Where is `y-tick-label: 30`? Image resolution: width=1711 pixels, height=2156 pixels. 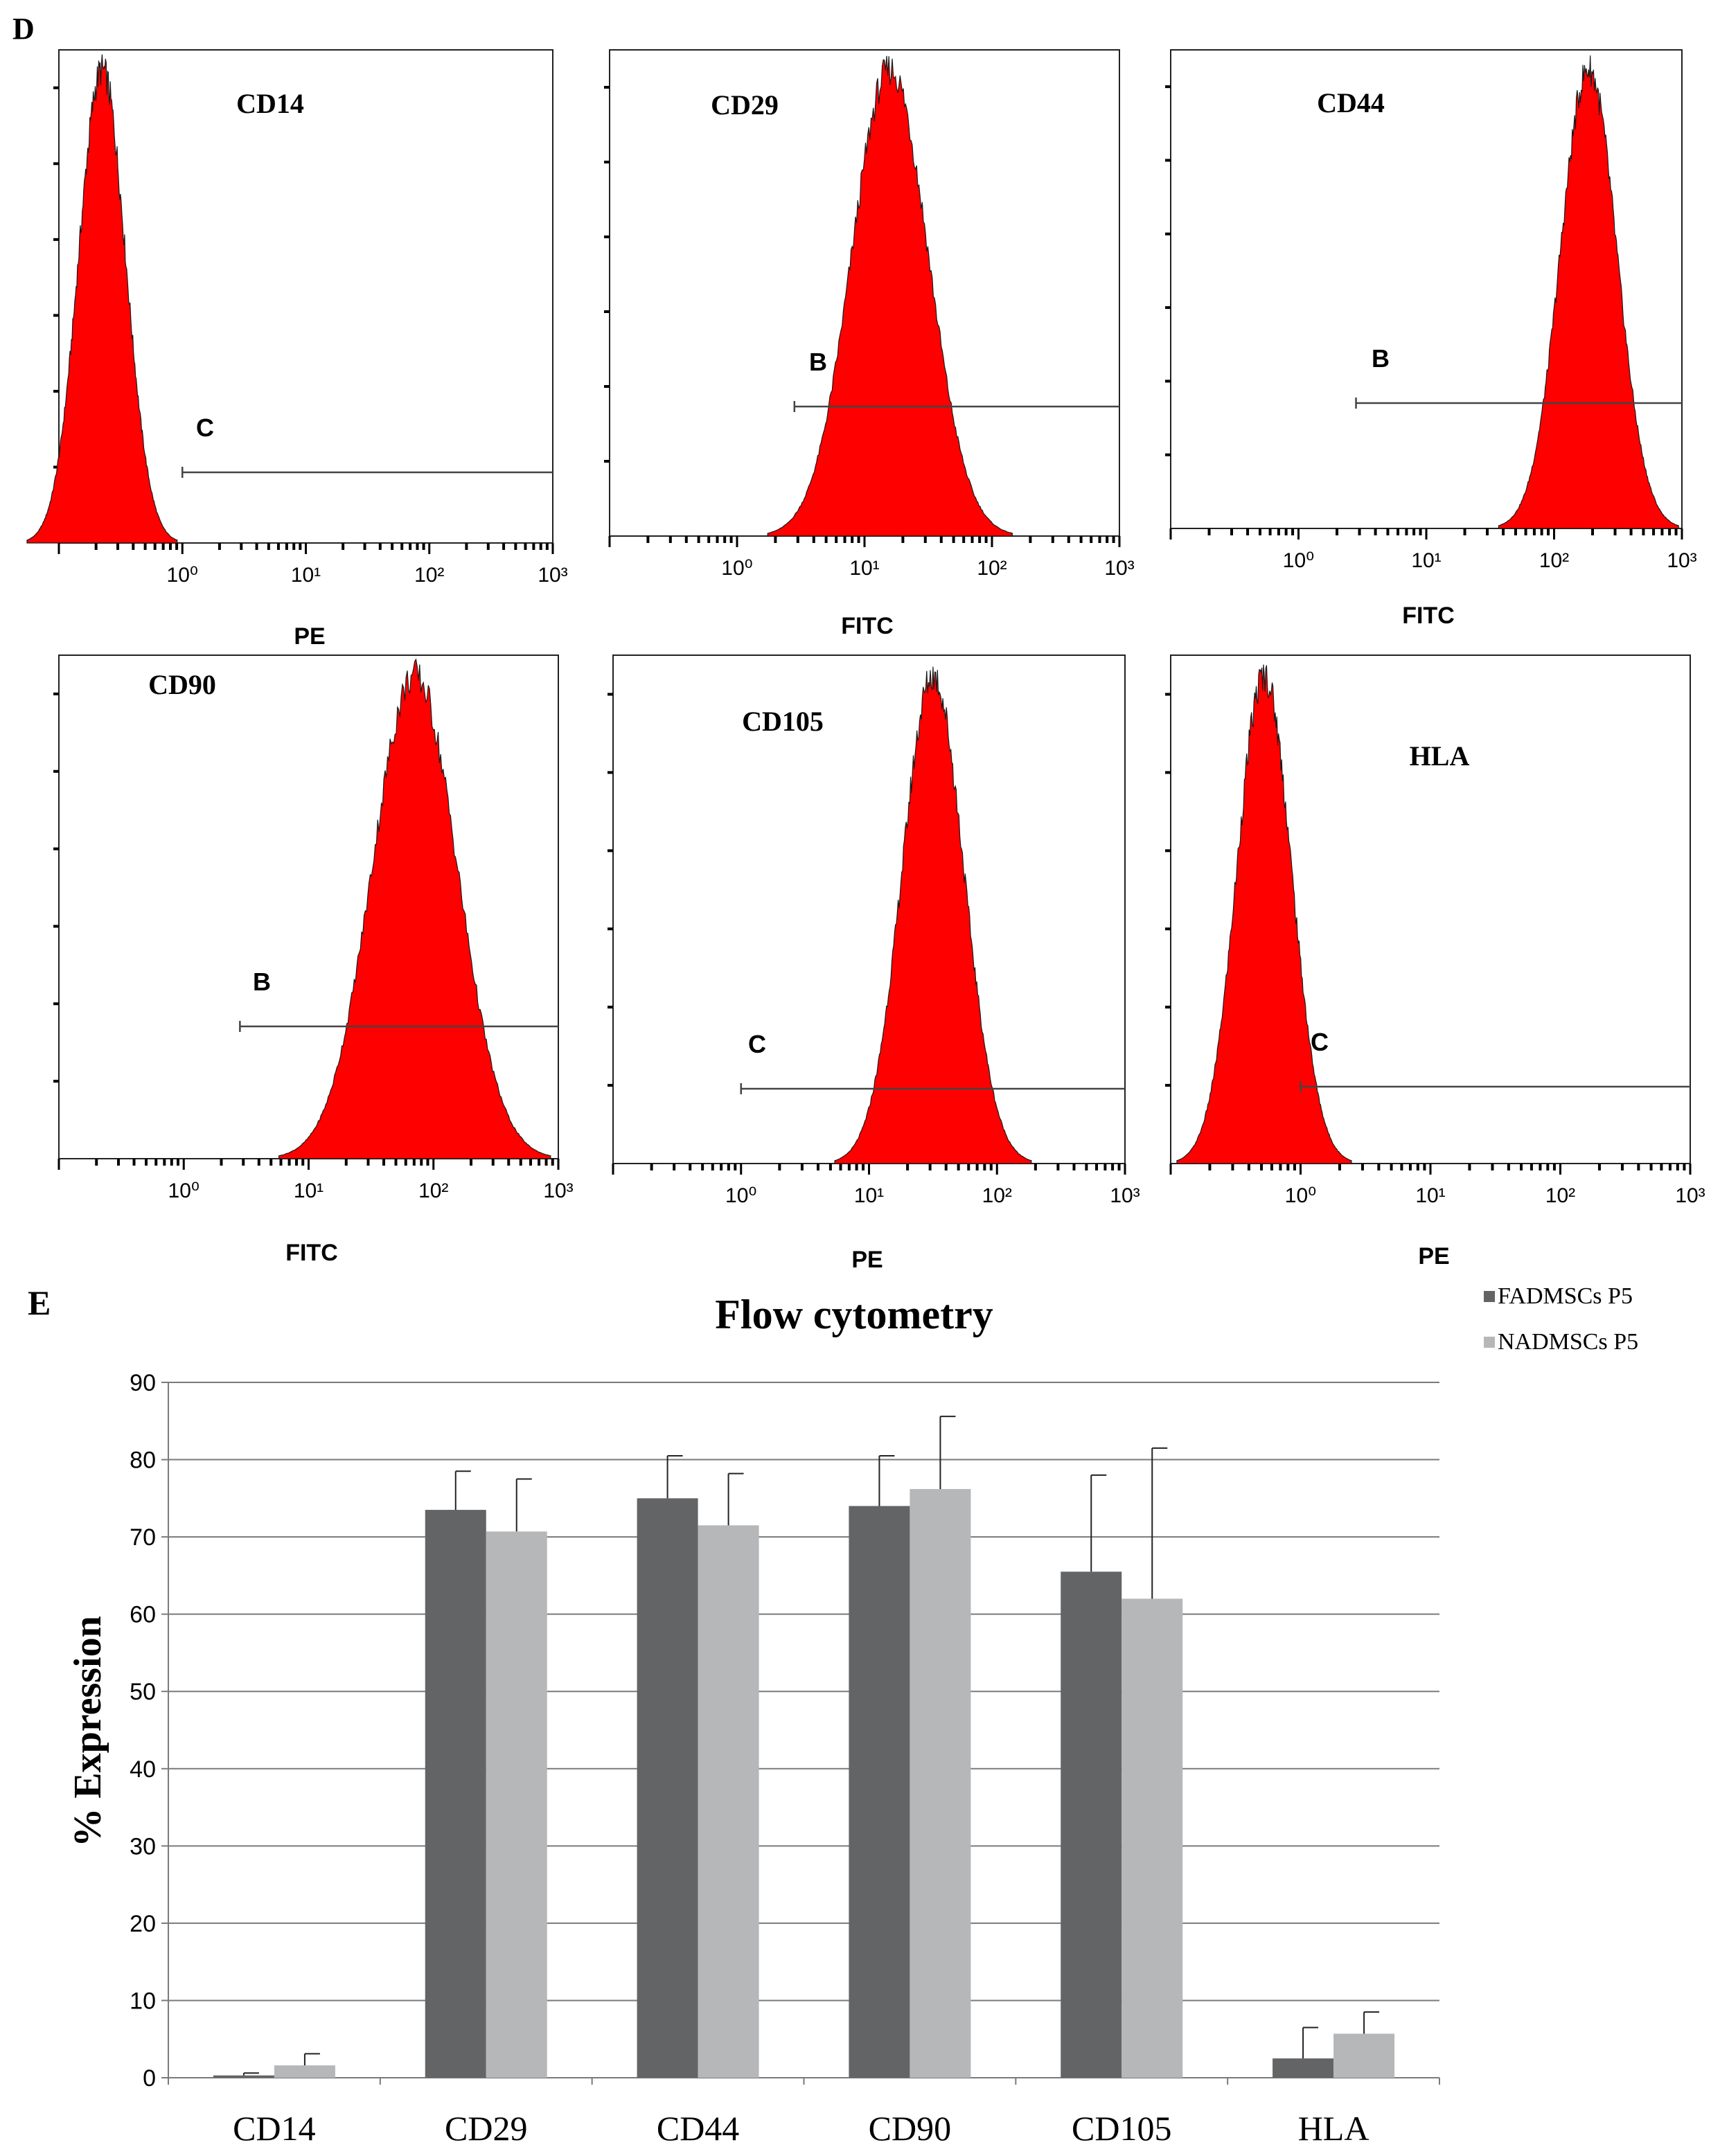
y-tick-label: 30 is located at coordinates (143, 1847).